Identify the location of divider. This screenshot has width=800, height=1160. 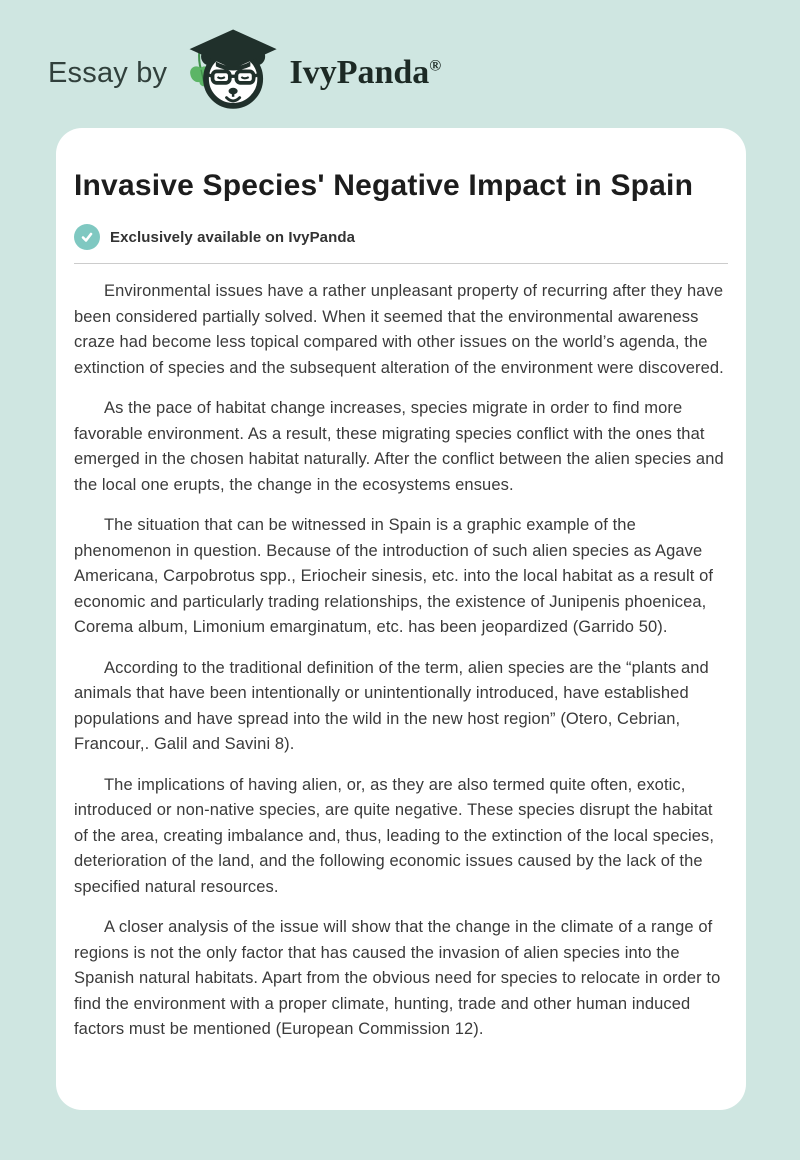
(401, 263).